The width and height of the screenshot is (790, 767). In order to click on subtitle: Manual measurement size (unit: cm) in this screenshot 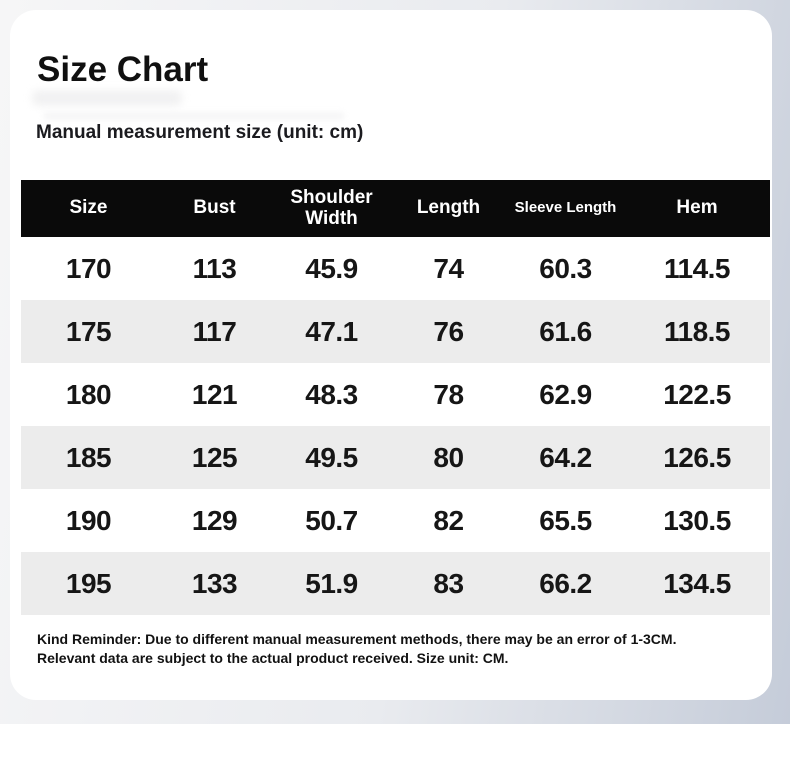, I will do `click(200, 132)`.